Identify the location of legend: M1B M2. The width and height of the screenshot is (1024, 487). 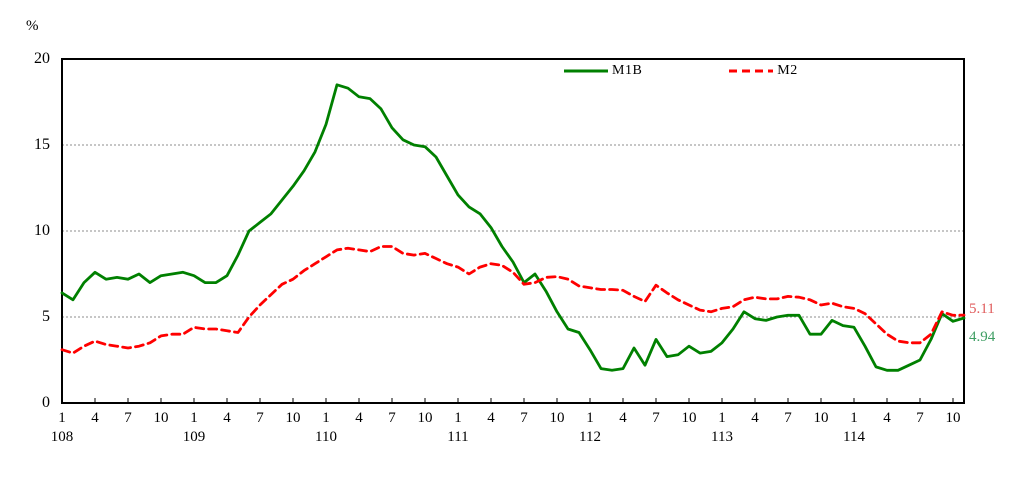
(680, 71).